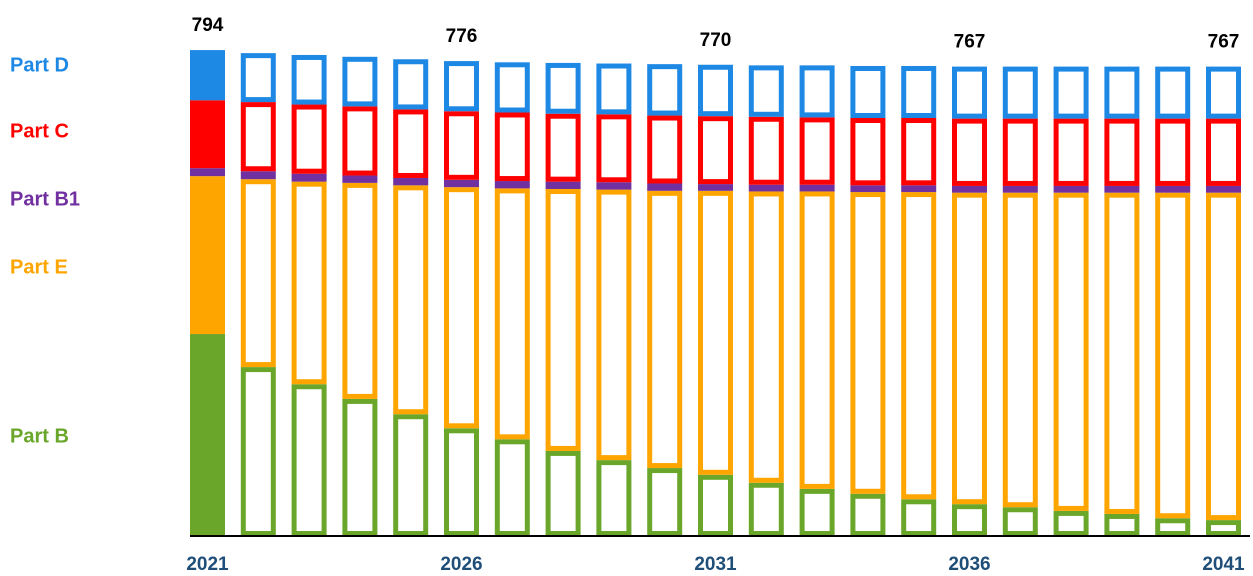  What do you see at coordinates (461, 564) in the screenshot?
I see `x-tick-label: 2026` at bounding box center [461, 564].